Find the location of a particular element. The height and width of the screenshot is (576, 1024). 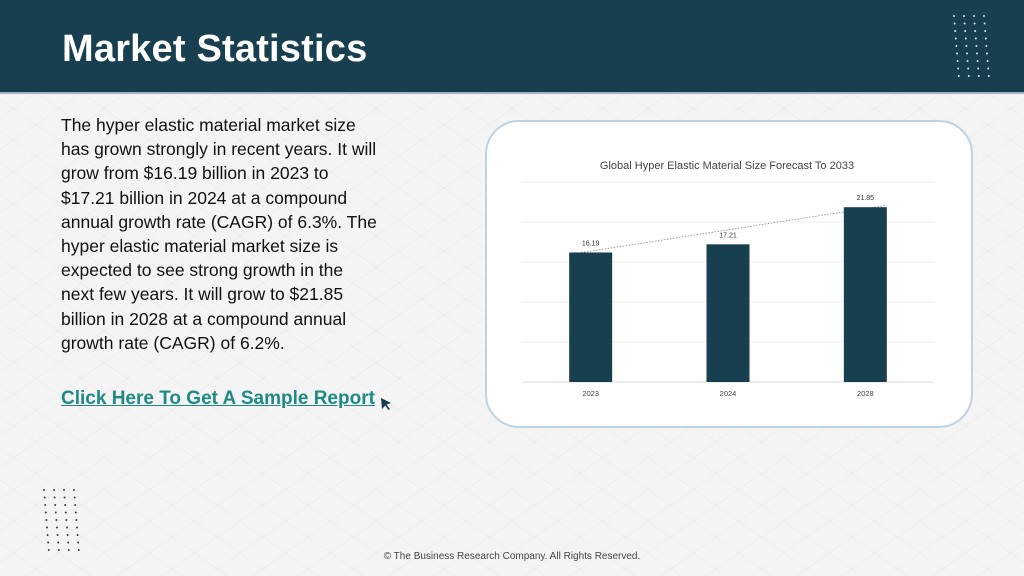

trendline is located at coordinates (728, 229).